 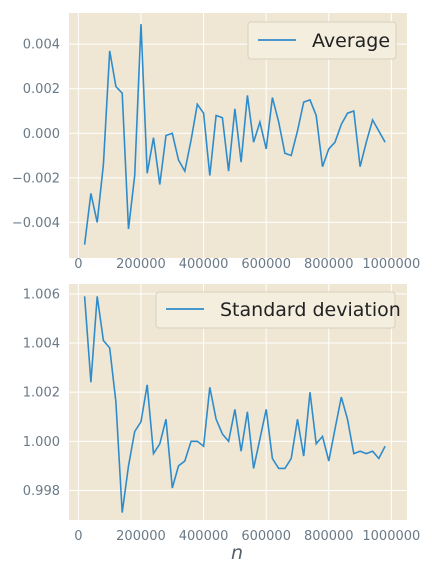 I want to click on y-tick-label: 0.000, so click(x=41, y=134).